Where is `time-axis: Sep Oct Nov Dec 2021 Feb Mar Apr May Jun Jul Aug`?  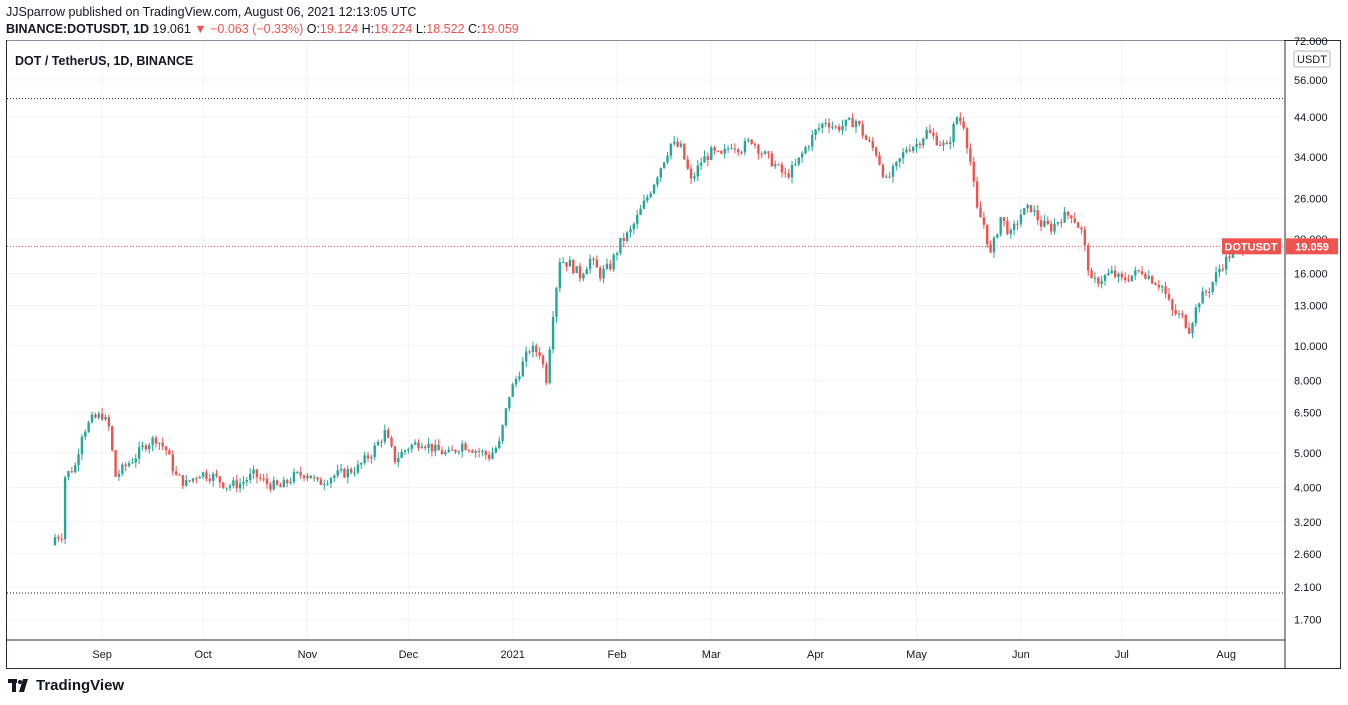 time-axis: Sep Oct Nov Dec 2021 Feb Mar Apr May Jun Jul Aug is located at coordinates (664, 655).